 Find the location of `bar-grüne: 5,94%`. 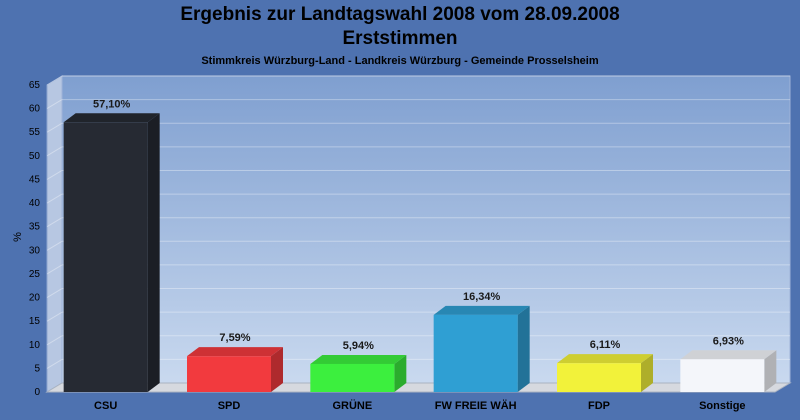

bar-grüne: 5,94% is located at coordinates (358, 366).